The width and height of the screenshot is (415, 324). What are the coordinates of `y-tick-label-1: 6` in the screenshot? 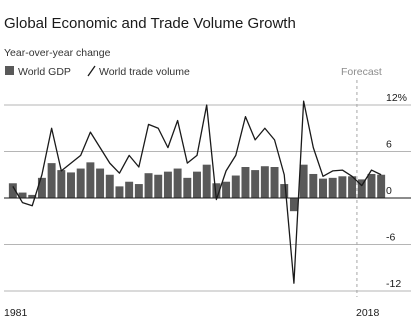 It's located at (389, 145).